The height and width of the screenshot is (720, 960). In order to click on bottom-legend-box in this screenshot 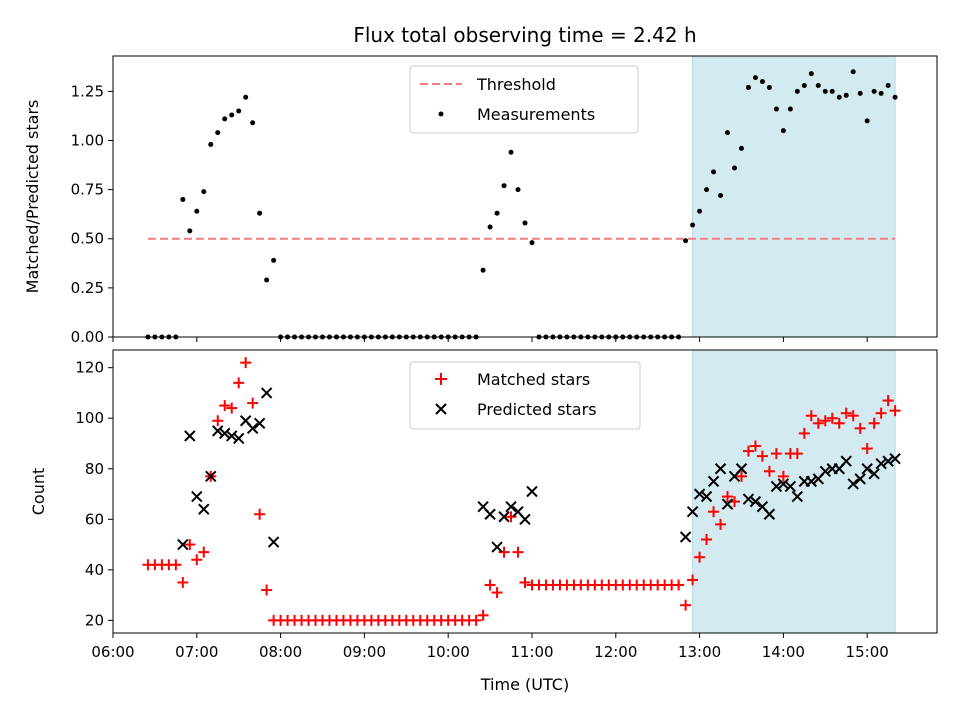, I will do `click(525, 395)`.